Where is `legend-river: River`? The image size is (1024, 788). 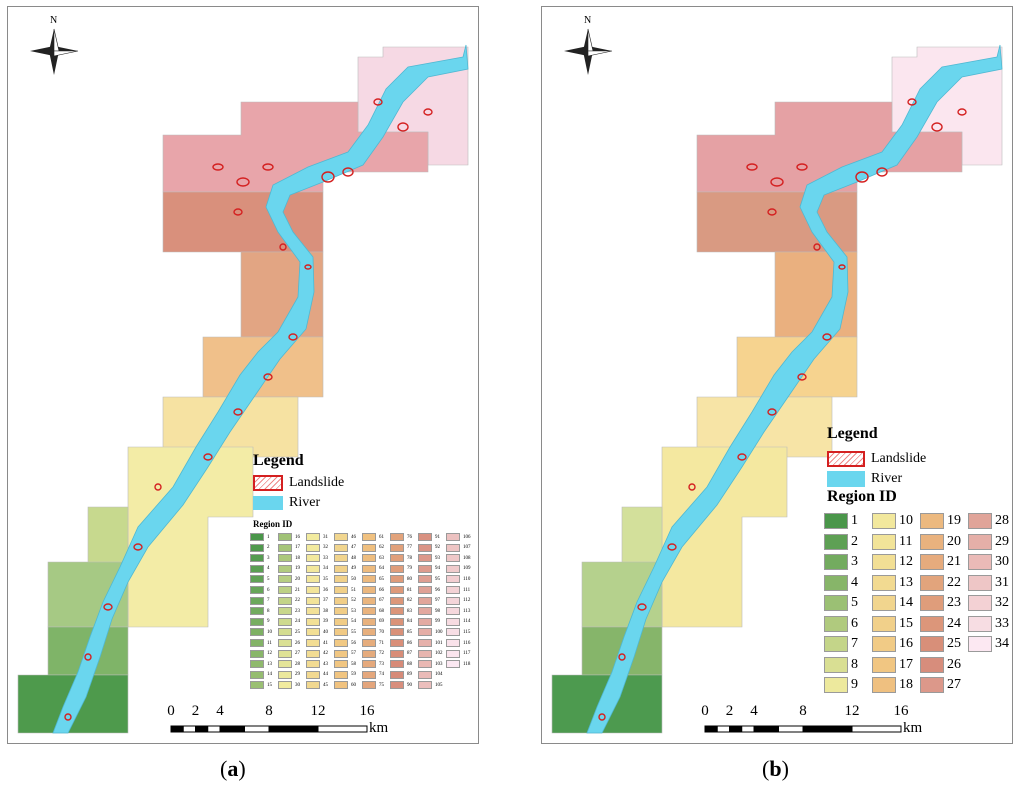 legend-river: River is located at coordinates (864, 479).